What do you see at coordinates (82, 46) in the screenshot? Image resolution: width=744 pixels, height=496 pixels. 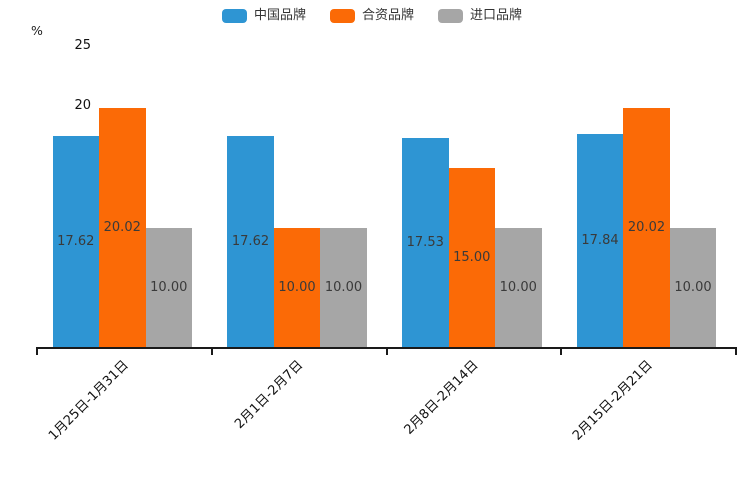 I see `y-tick-label: 25` at bounding box center [82, 46].